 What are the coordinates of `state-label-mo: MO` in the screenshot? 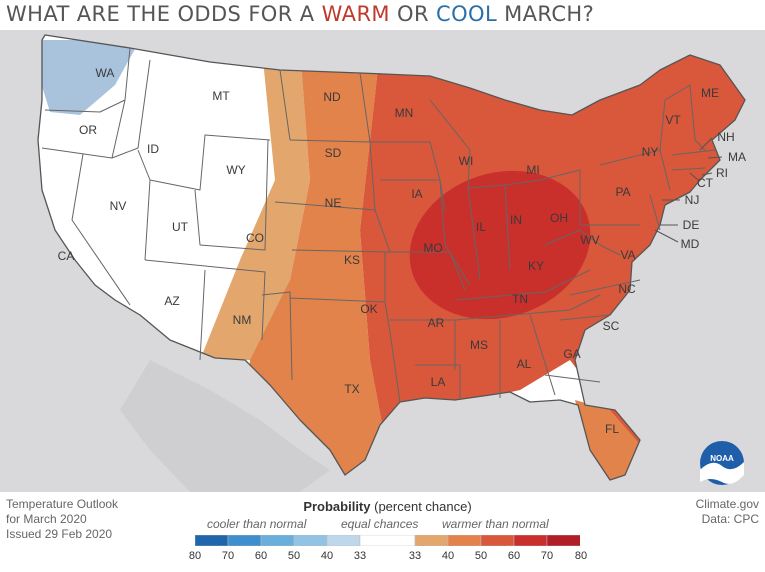 It's located at (432, 248).